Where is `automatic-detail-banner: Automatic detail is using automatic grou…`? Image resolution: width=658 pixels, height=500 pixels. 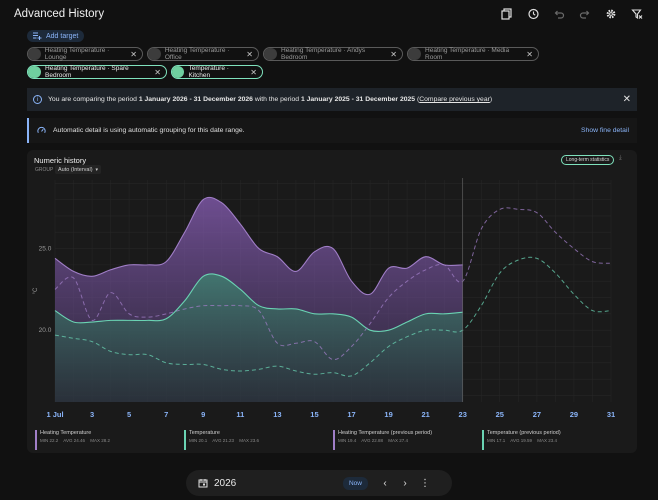
automatic-detail-banner: Automatic detail is using automatic grou… is located at coordinates (332, 130).